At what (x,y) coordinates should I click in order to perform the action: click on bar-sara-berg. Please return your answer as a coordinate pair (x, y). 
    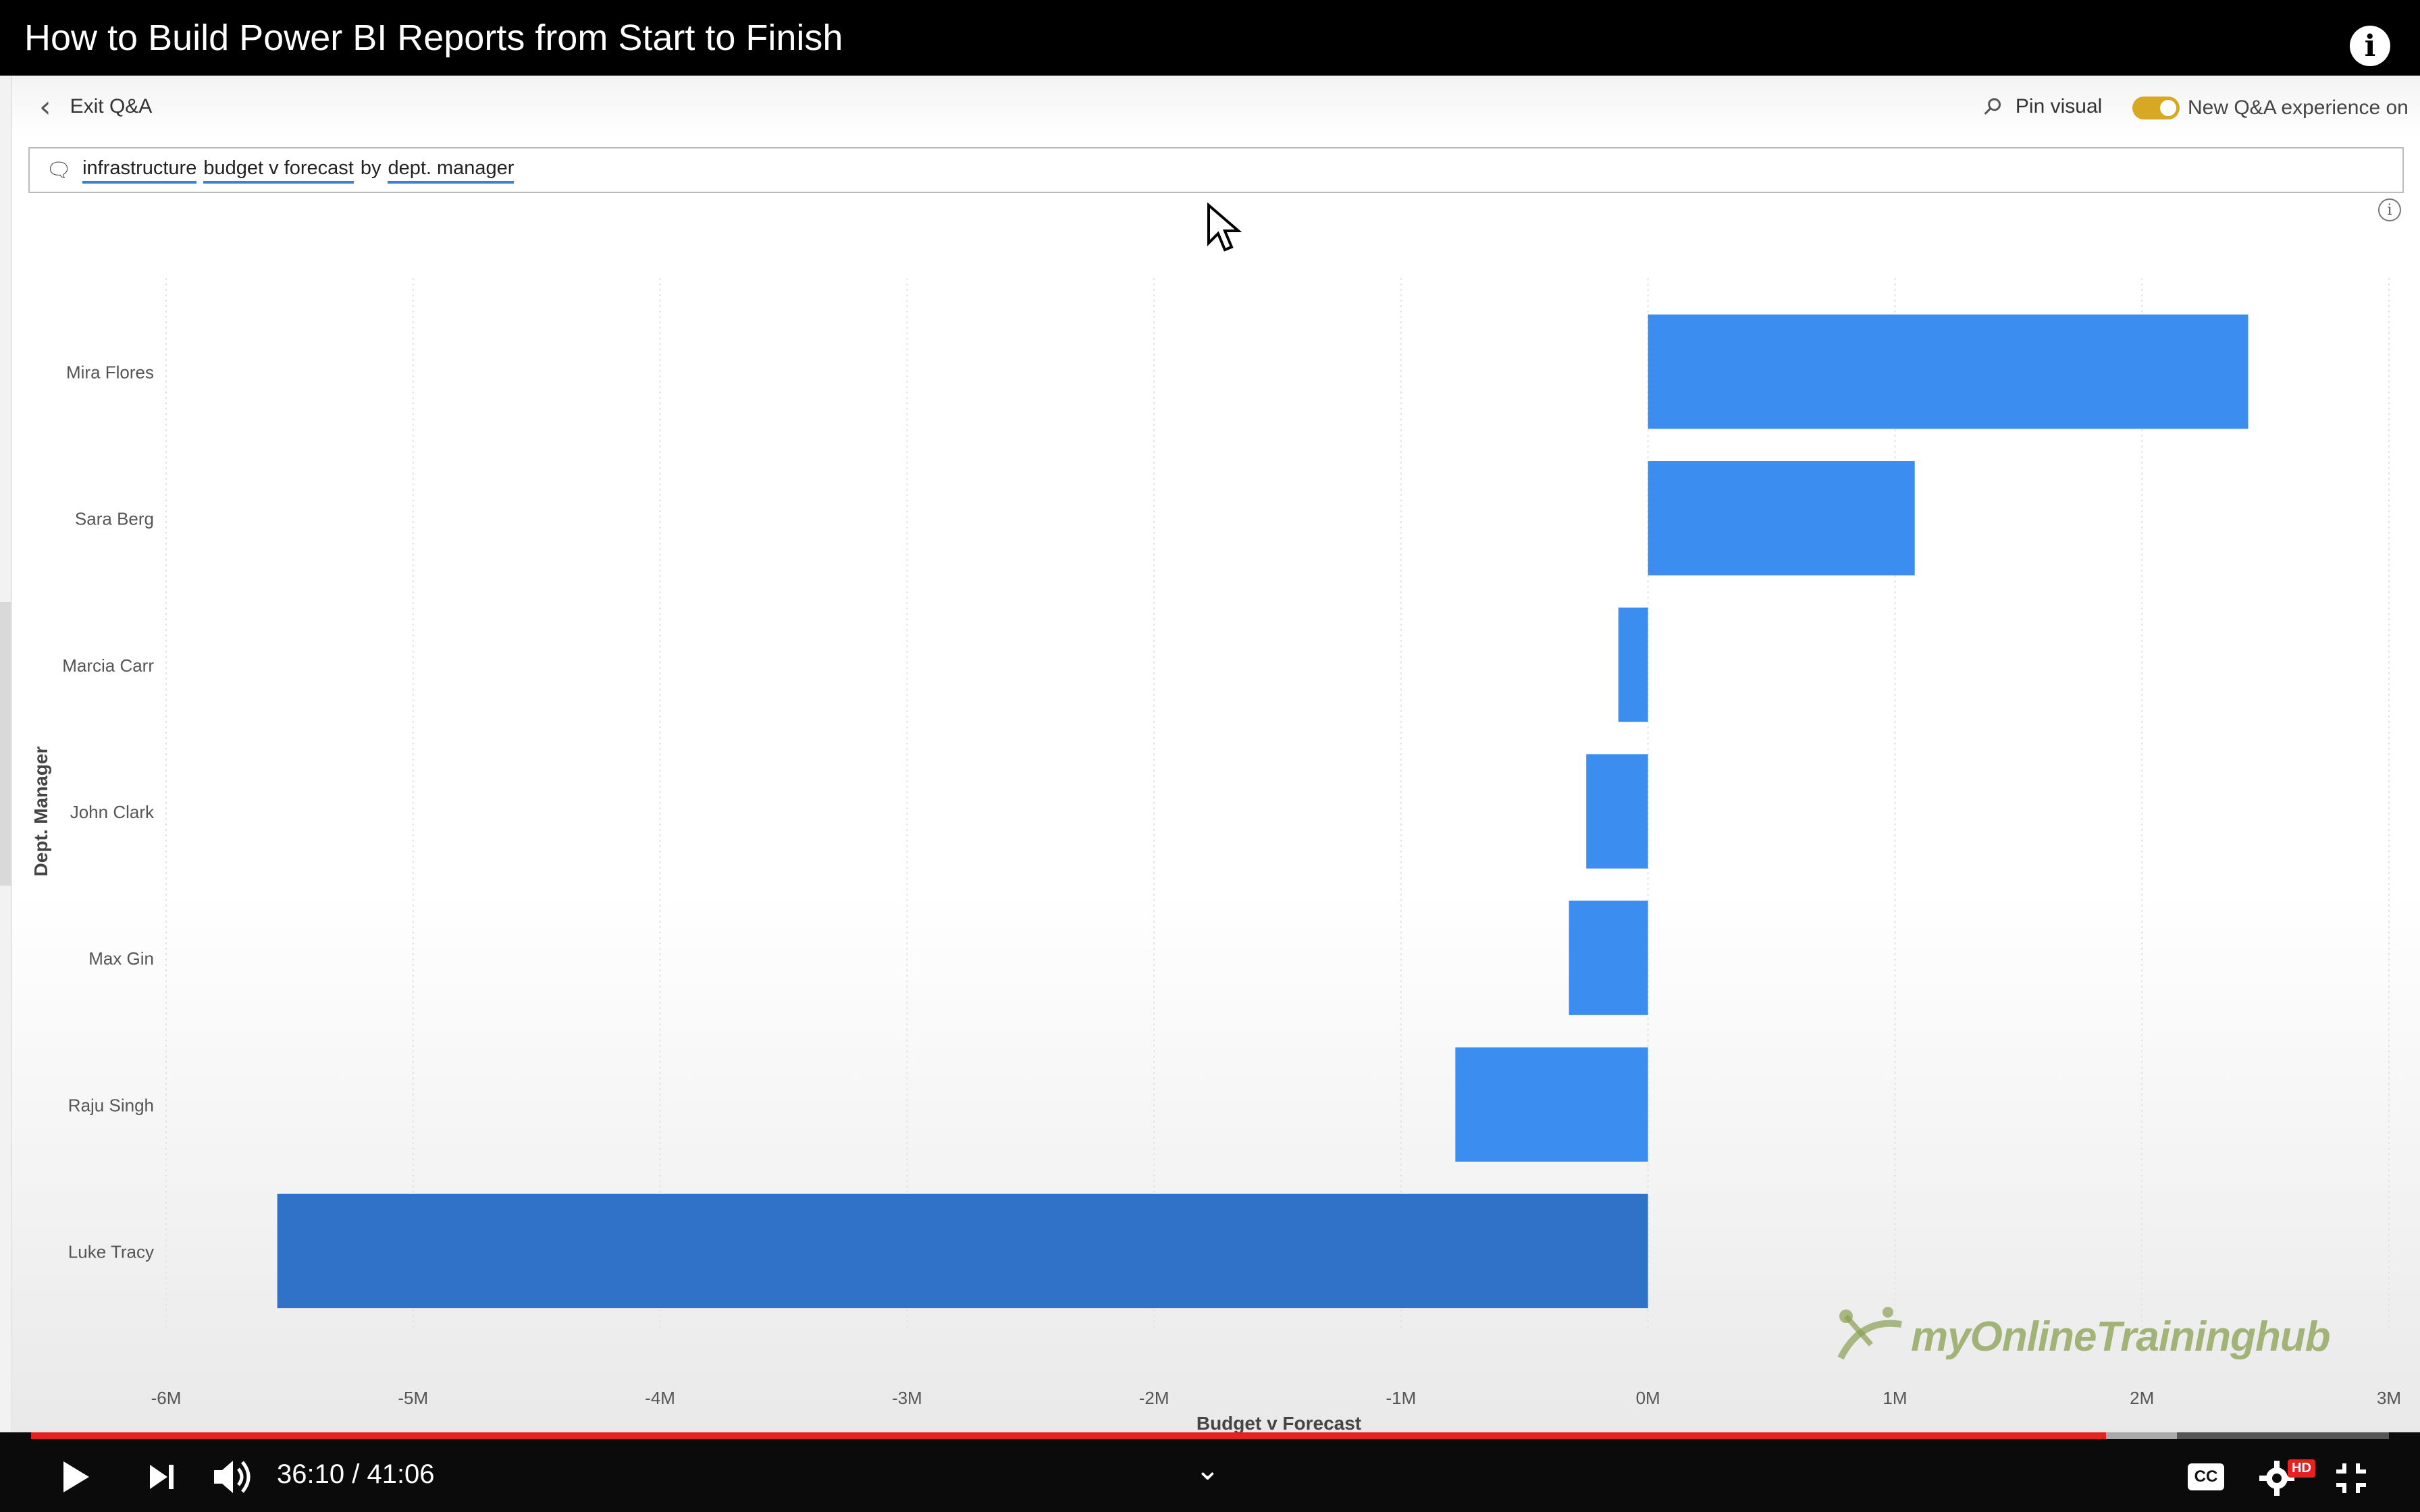
    Looking at the image, I should click on (1781, 518).